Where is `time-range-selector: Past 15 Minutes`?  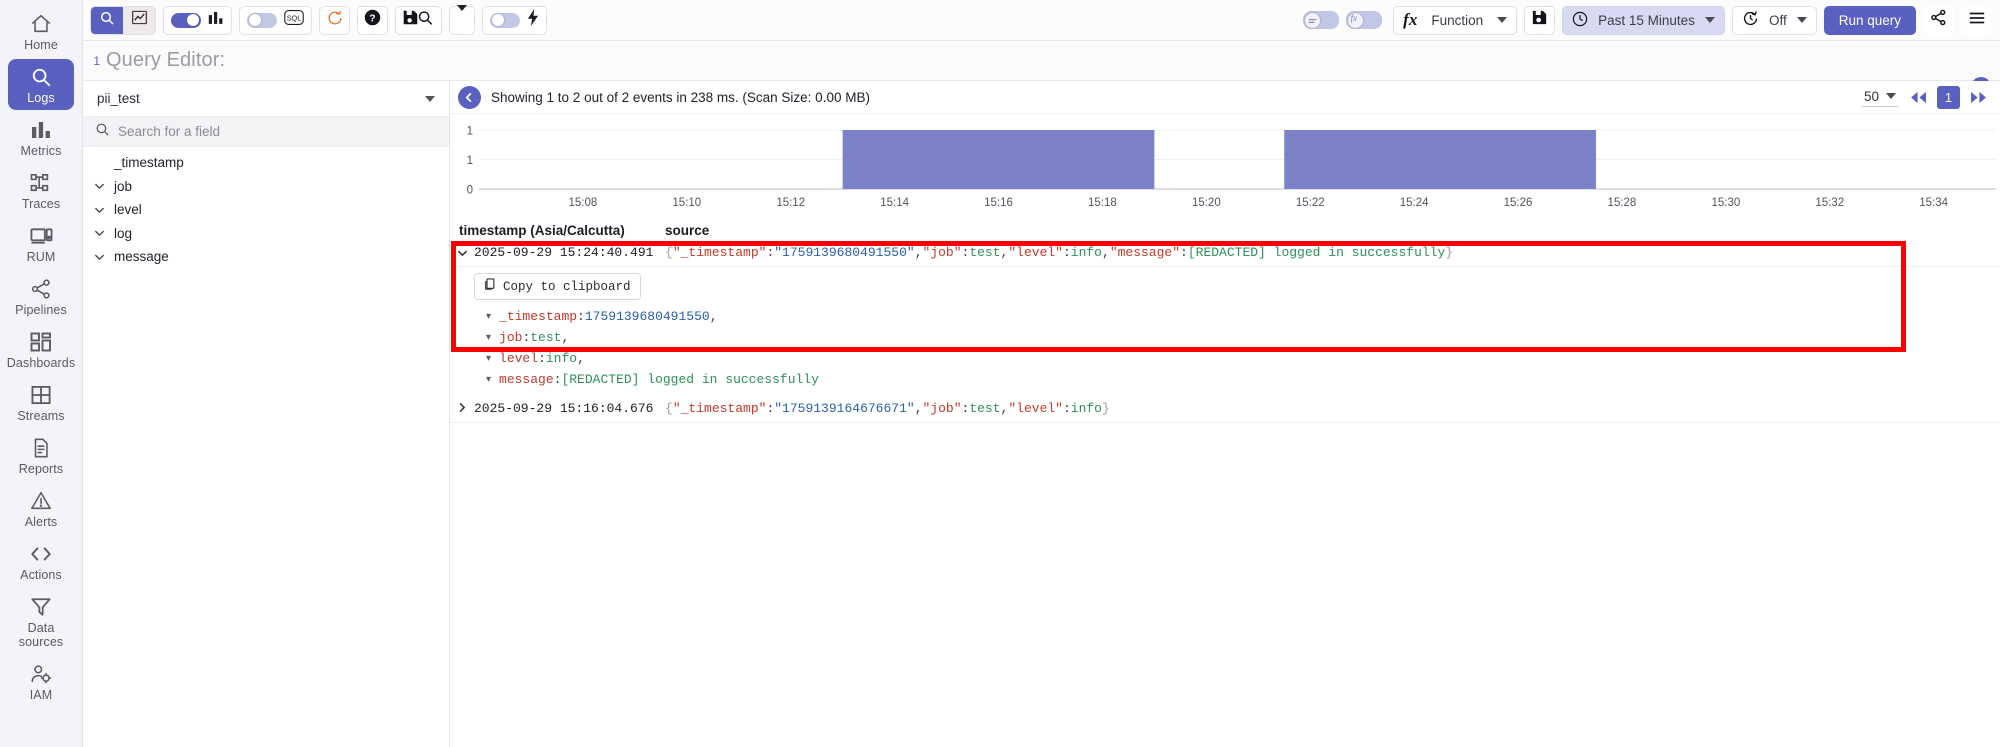
time-range-selector: Past 15 Minutes is located at coordinates (1643, 20).